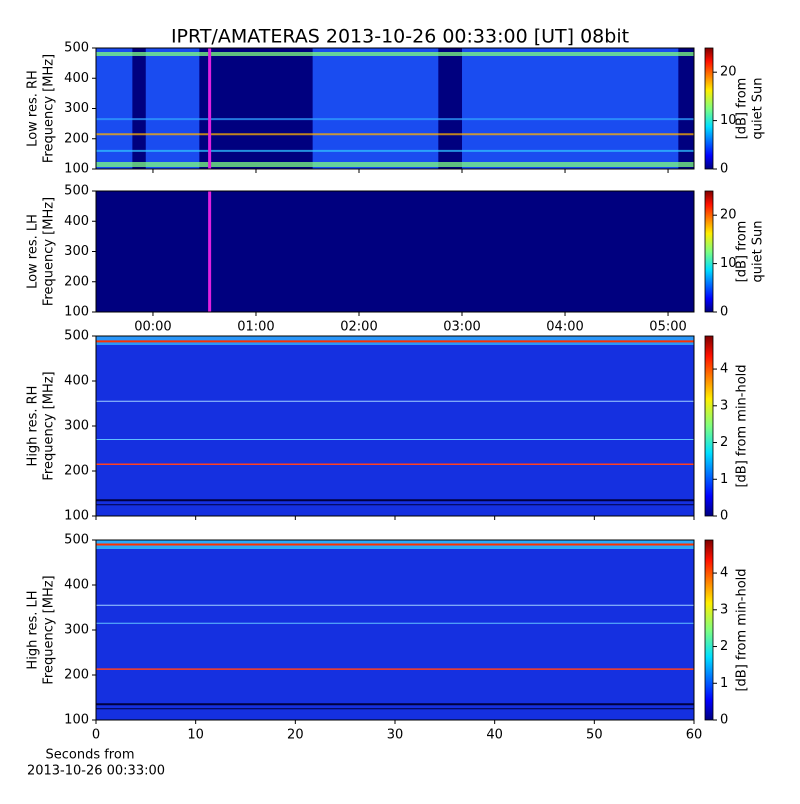 The width and height of the screenshot is (800, 804). I want to click on y-axis-label: Low res. RH, so click(33, 108).